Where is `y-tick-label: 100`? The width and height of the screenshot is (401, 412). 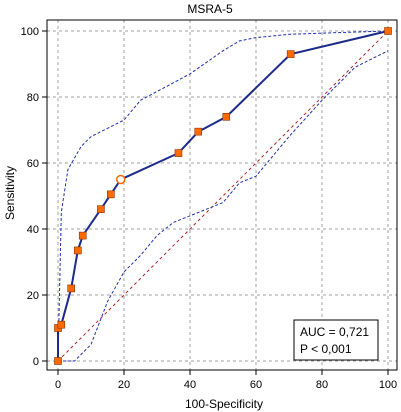 y-tick-label: 100 is located at coordinates (30, 32).